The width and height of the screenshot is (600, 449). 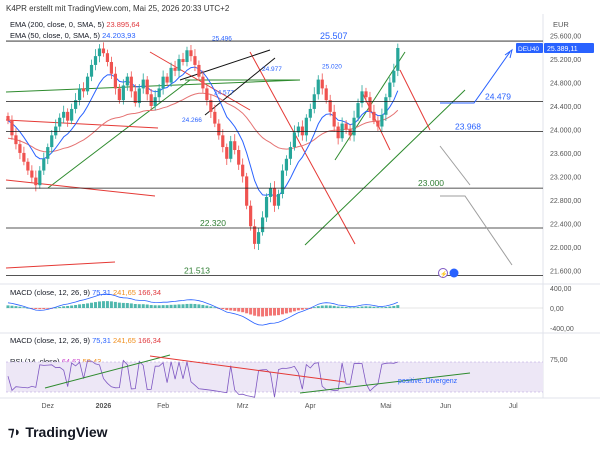 What do you see at coordinates (50, 292) in the screenshot?
I see `macd-label: MACD (close, 12, 26, 9)` at bounding box center [50, 292].